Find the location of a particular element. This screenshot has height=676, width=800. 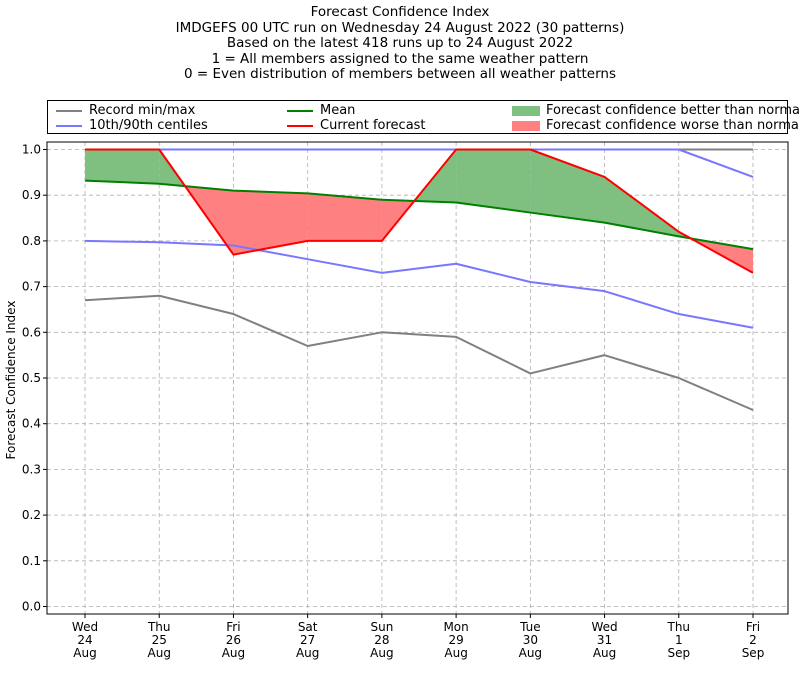

y-tick-label: 0.9 is located at coordinates (31, 195).